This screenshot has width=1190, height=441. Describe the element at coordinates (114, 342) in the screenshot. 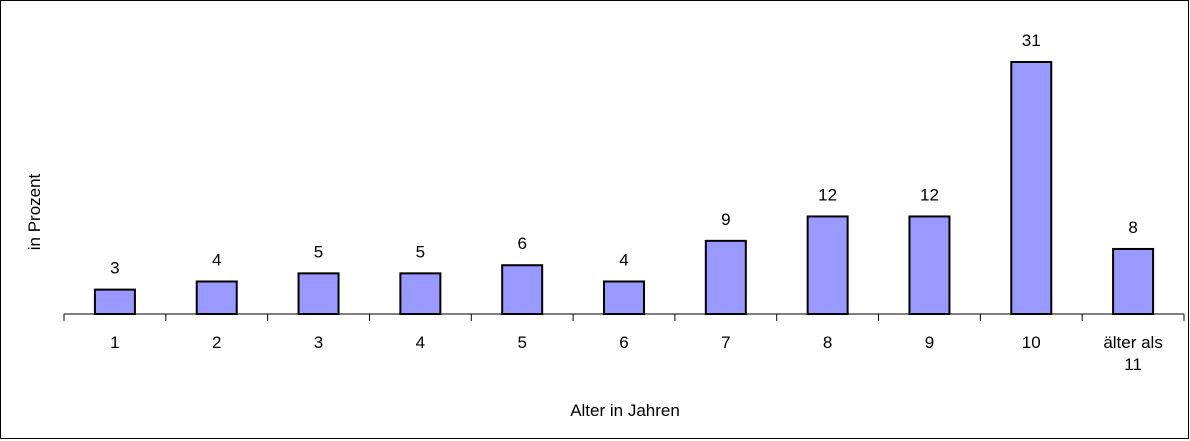

I see `x-tick-label: 1` at that location.